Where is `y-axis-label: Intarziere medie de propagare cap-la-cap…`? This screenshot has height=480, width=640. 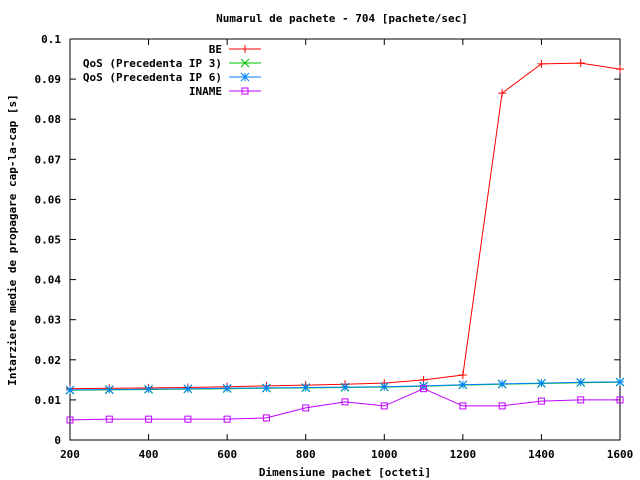 y-axis-label: Intarziere medie de propagare cap-la-cap… is located at coordinates (12, 239).